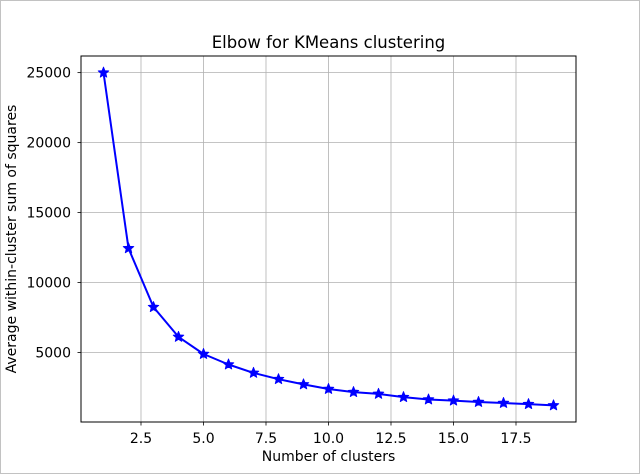 Image resolution: width=640 pixels, height=474 pixels. I want to click on x-tick-label: 7.5, so click(266, 439).